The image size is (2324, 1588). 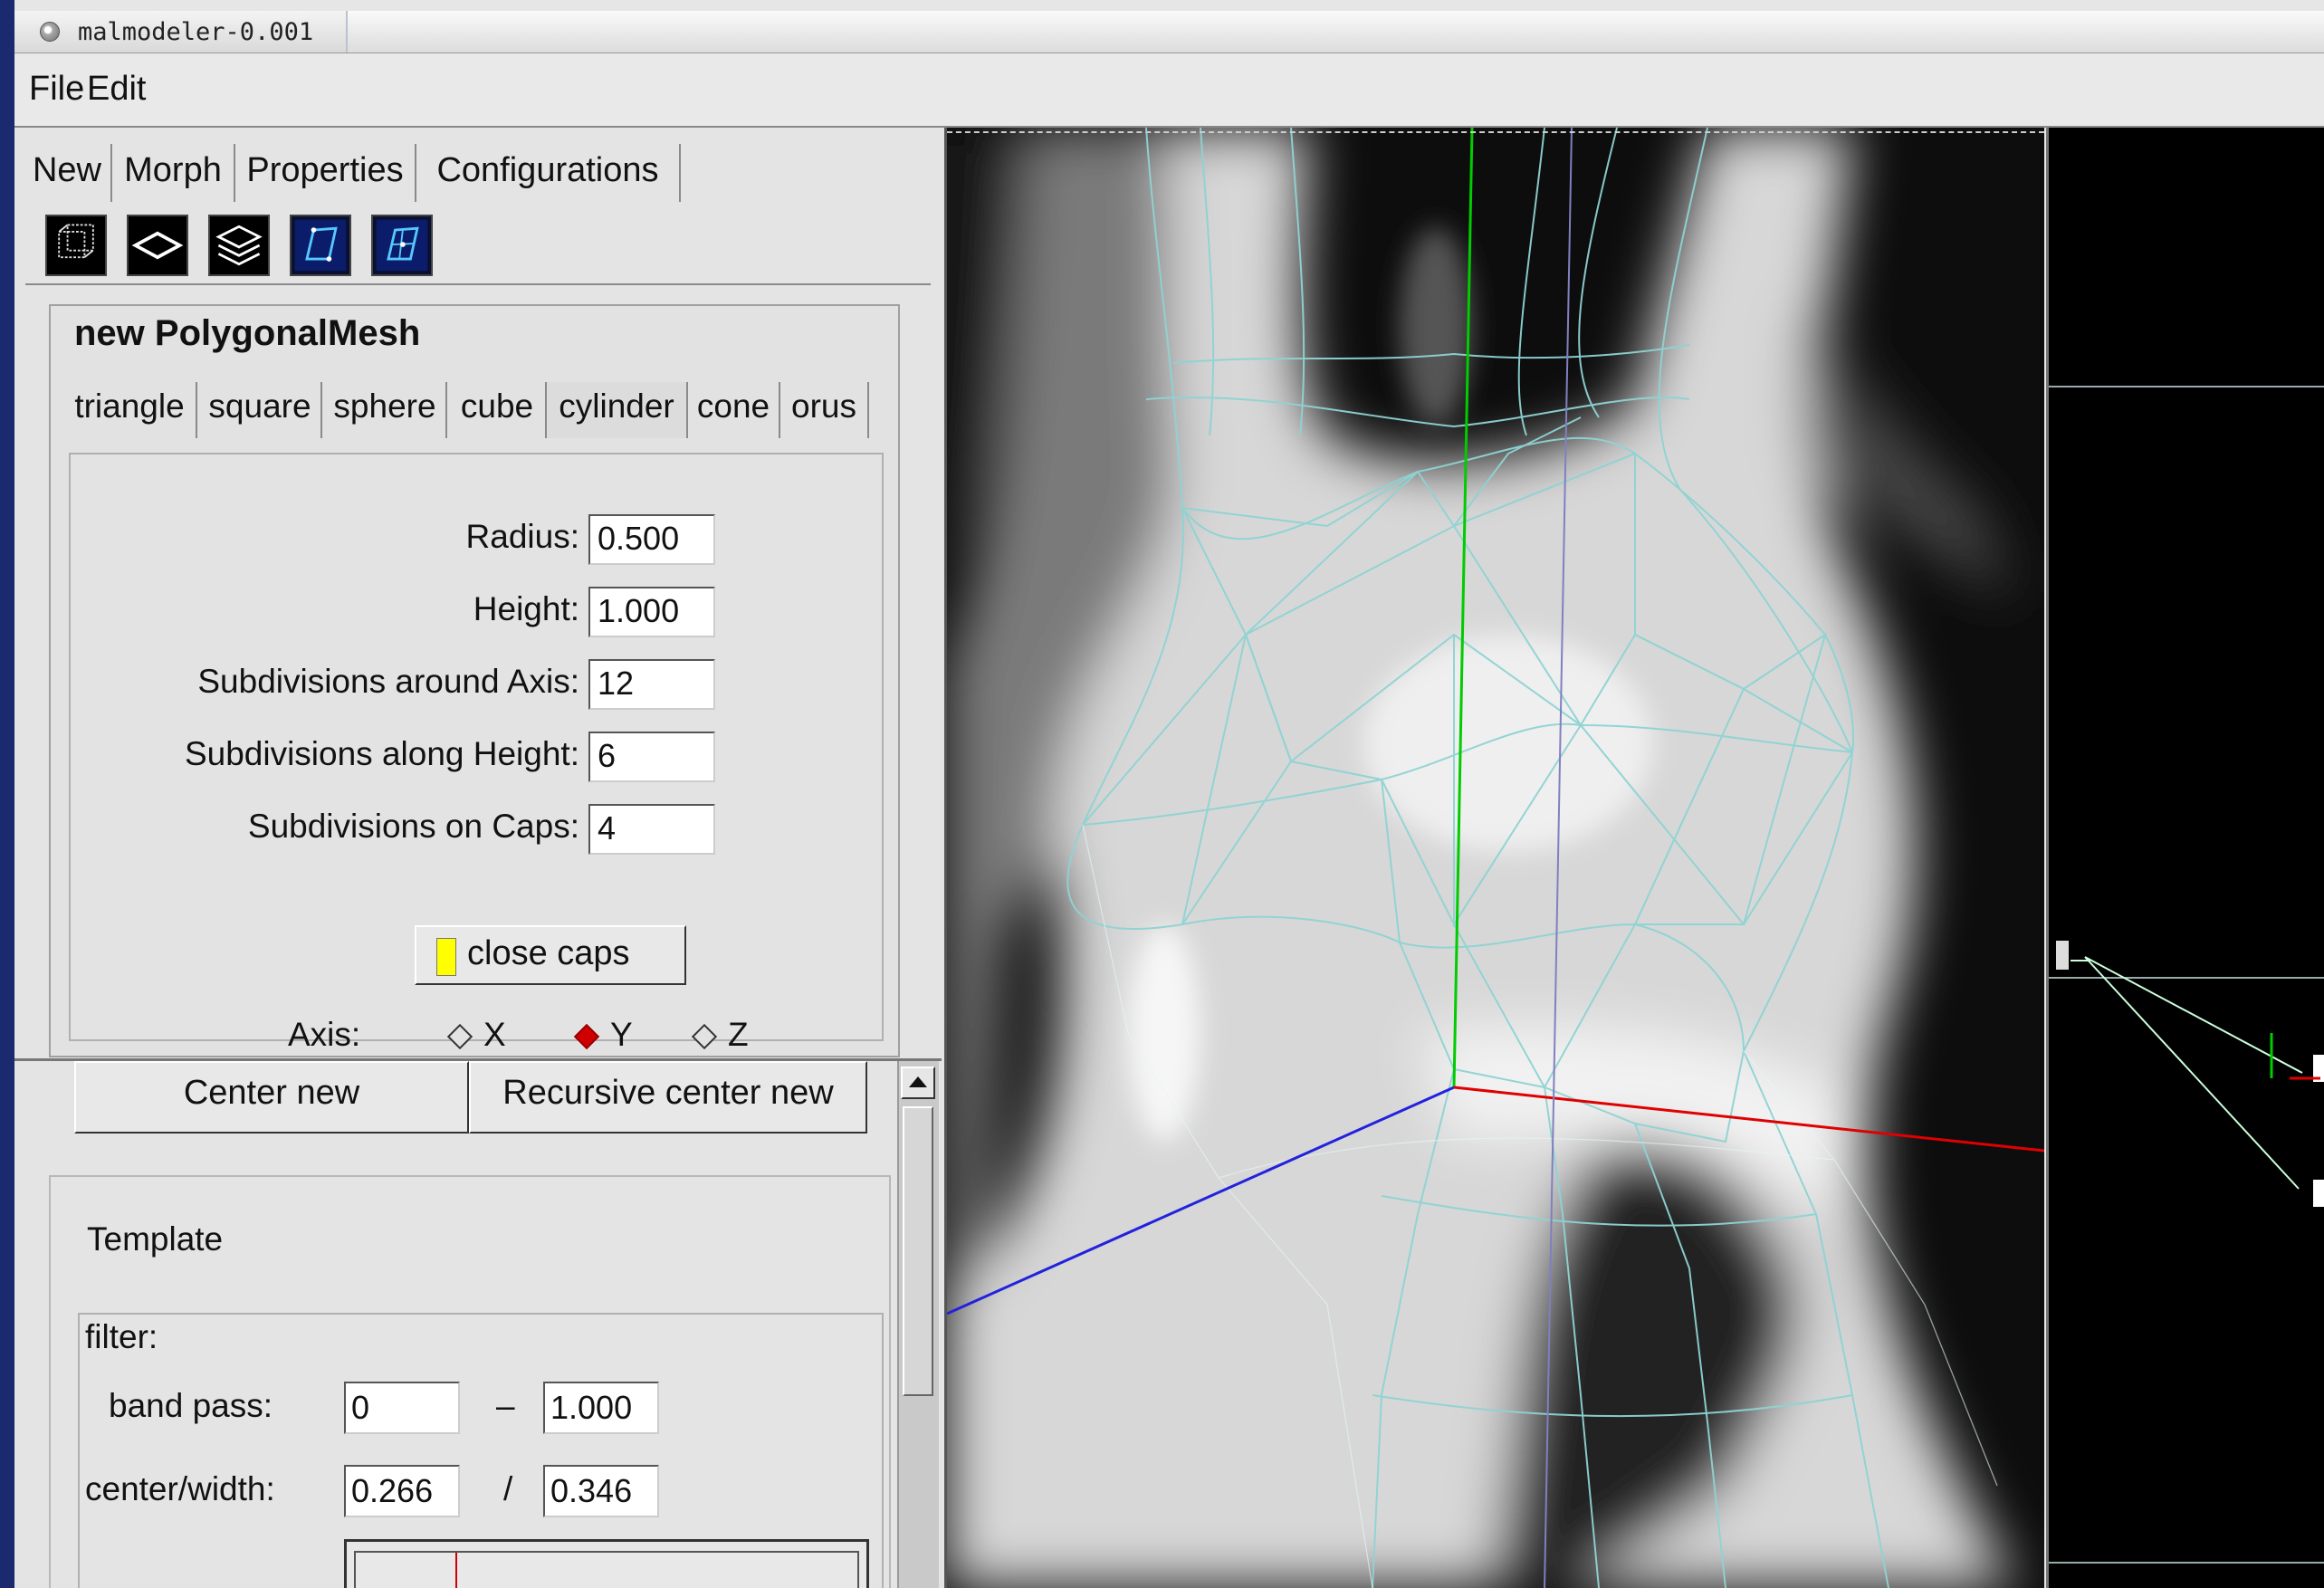 I want to click on x-axis-line, so click(x=1748, y=1119).